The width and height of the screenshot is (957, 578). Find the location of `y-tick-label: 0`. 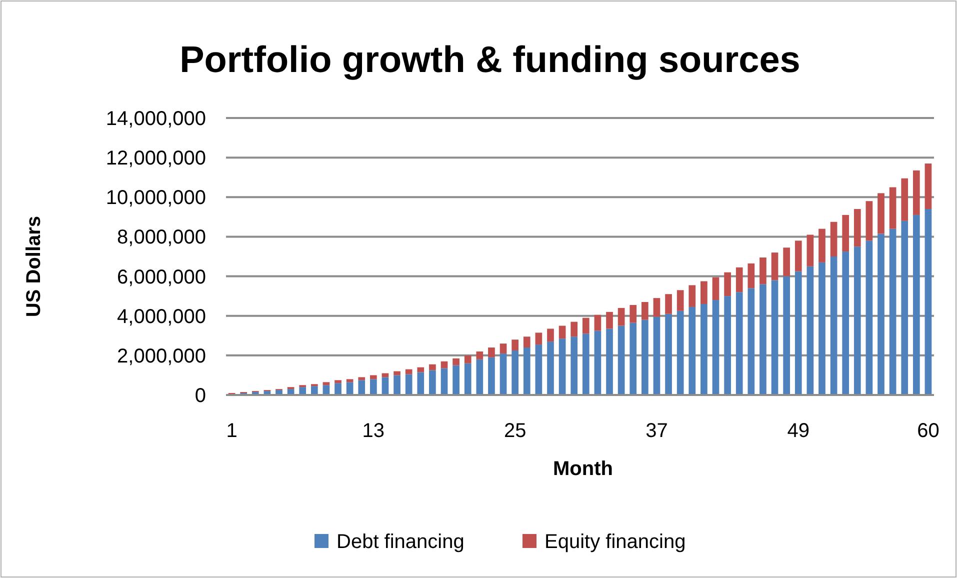

y-tick-label: 0 is located at coordinates (200, 396).